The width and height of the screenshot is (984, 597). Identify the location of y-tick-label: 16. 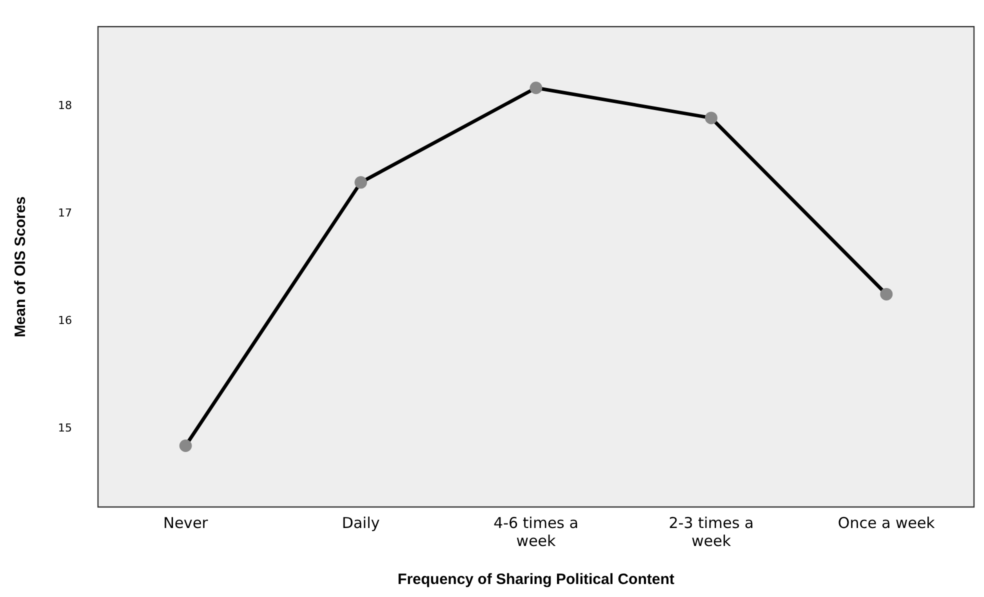
(65, 320).